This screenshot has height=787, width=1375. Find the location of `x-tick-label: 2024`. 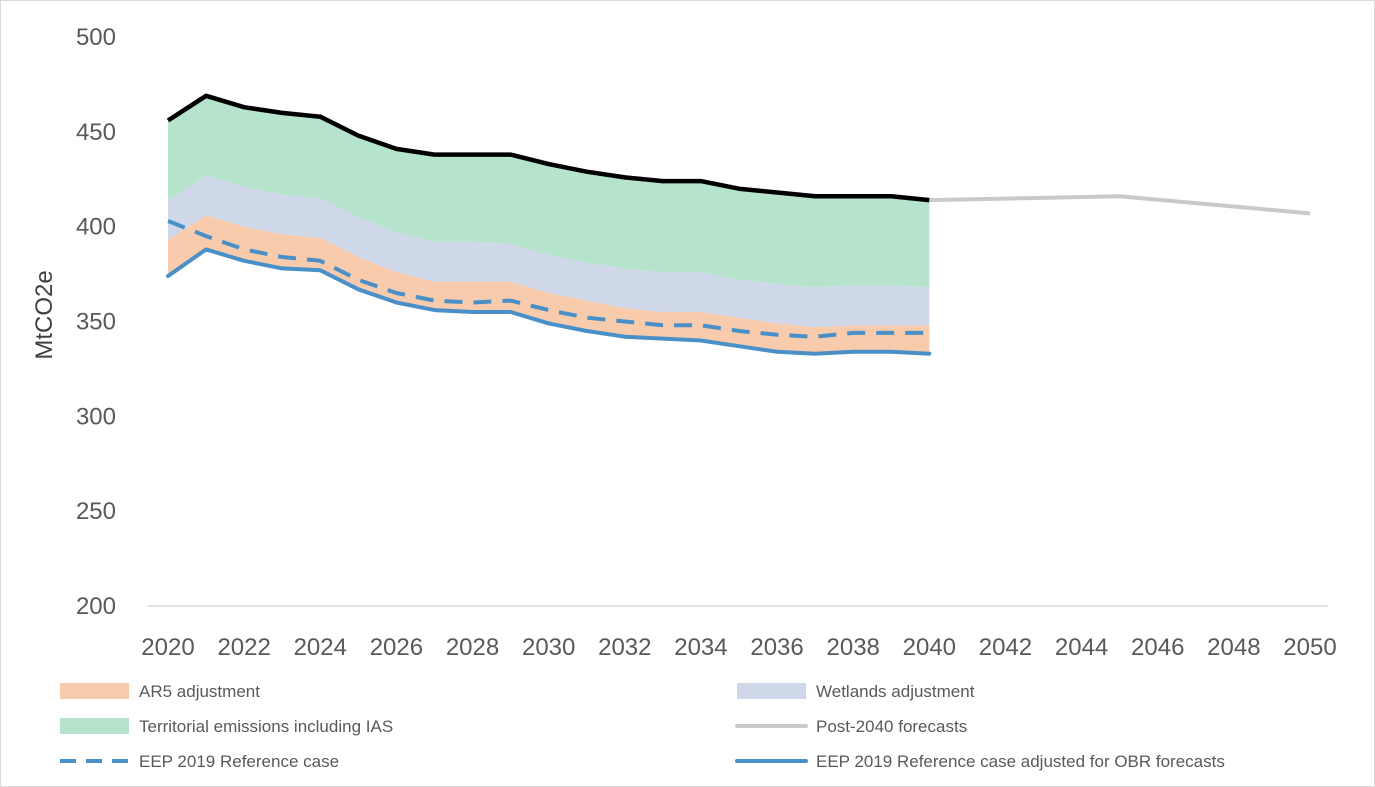

x-tick-label: 2024 is located at coordinates (320, 647).